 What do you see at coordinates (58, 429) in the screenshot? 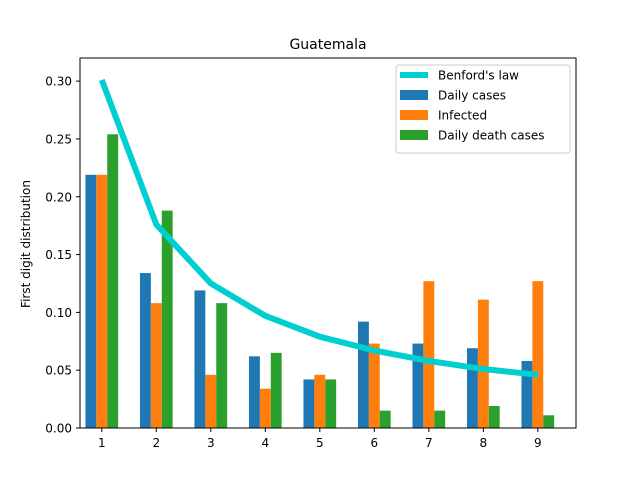
I see `y-tick-label-0.00: 0.00` at bounding box center [58, 429].